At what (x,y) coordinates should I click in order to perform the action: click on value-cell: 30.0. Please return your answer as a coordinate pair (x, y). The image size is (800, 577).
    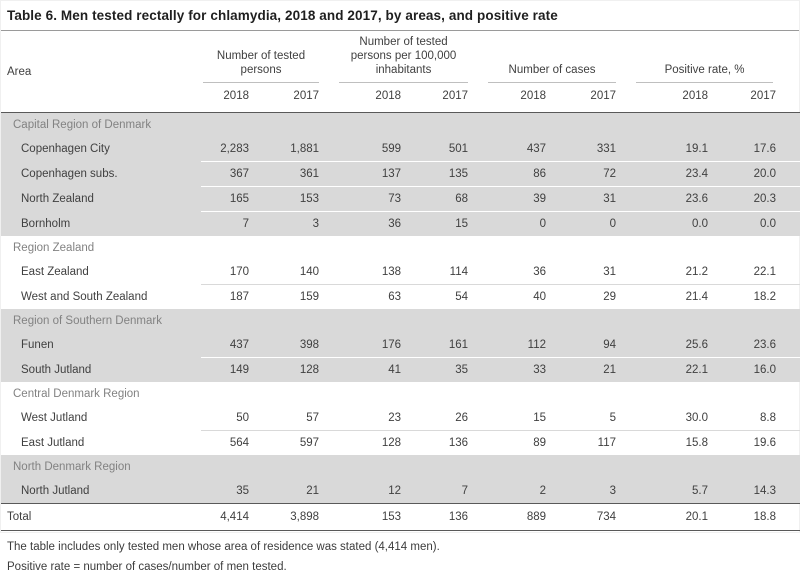
    Looking at the image, I should click on (674, 418).